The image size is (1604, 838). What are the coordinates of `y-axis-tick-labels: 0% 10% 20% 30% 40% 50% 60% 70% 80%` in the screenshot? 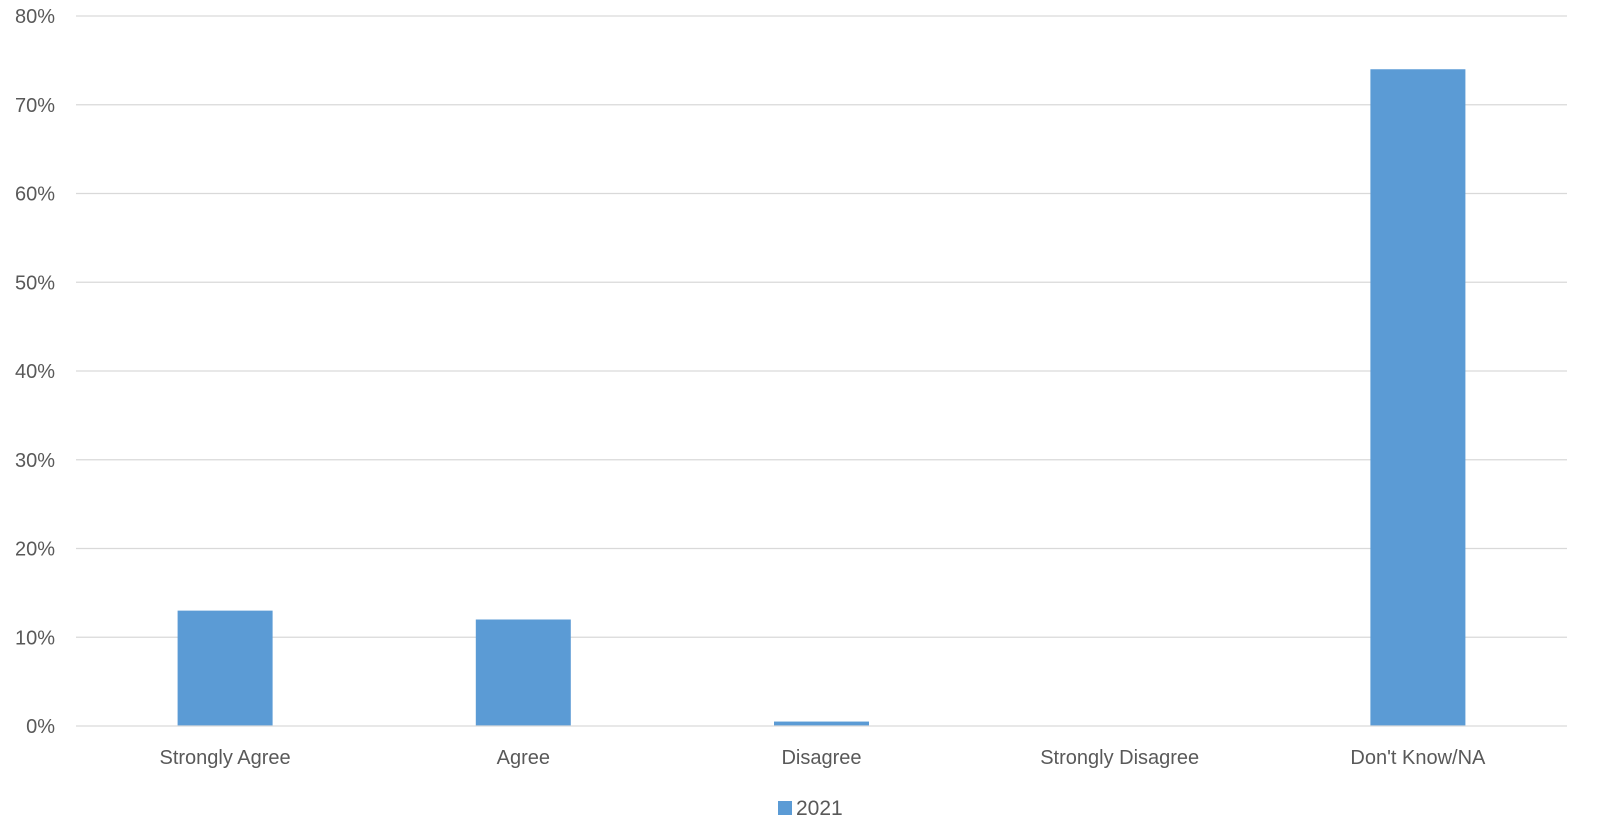 It's located at (35, 372).